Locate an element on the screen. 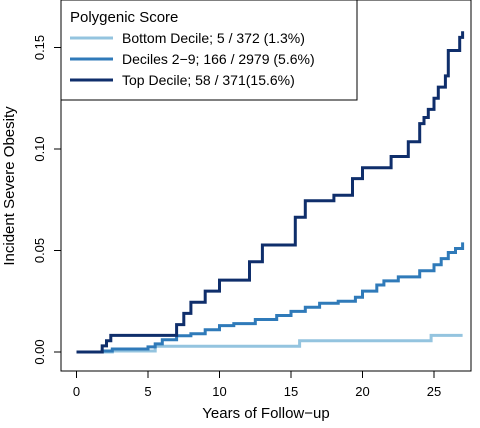 Image resolution: width=480 pixels, height=428 pixels. x-tick-label: 5 is located at coordinates (147, 391).